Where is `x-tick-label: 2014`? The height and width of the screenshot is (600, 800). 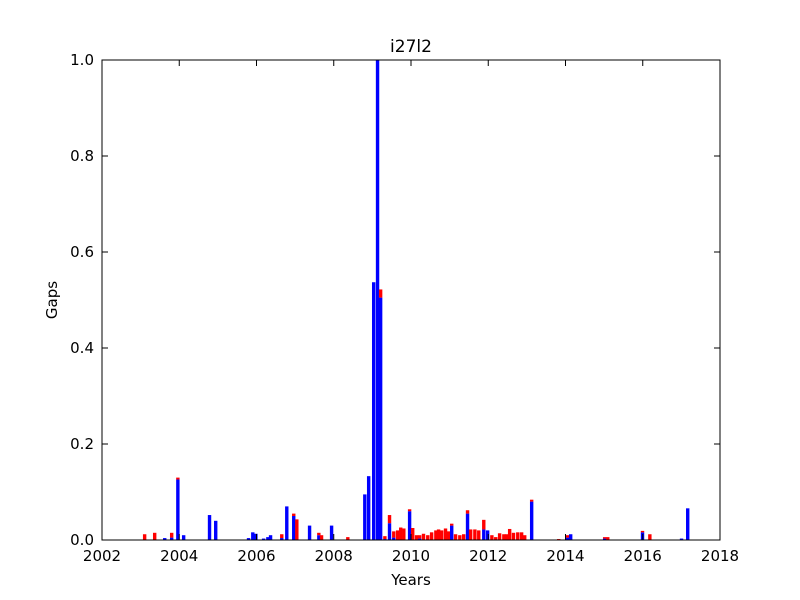
x-tick-label: 2014 is located at coordinates (565, 556).